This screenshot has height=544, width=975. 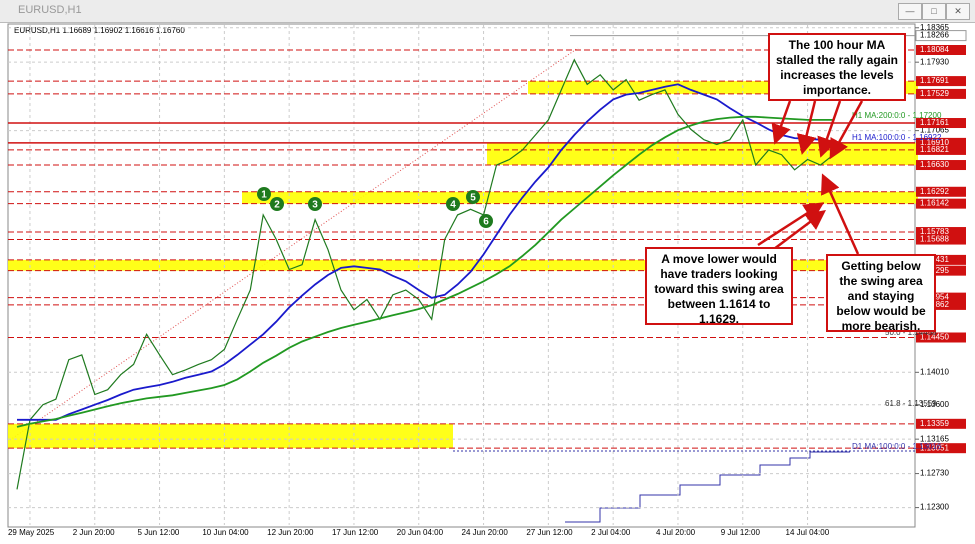 I want to click on level-label: 1.14450, so click(x=934, y=337).